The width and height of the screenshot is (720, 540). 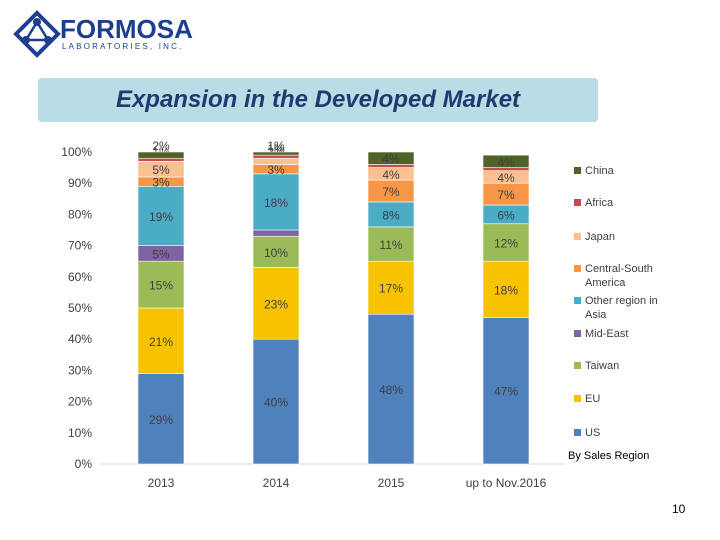 I want to click on legend-label: Central-South, so click(x=619, y=269).